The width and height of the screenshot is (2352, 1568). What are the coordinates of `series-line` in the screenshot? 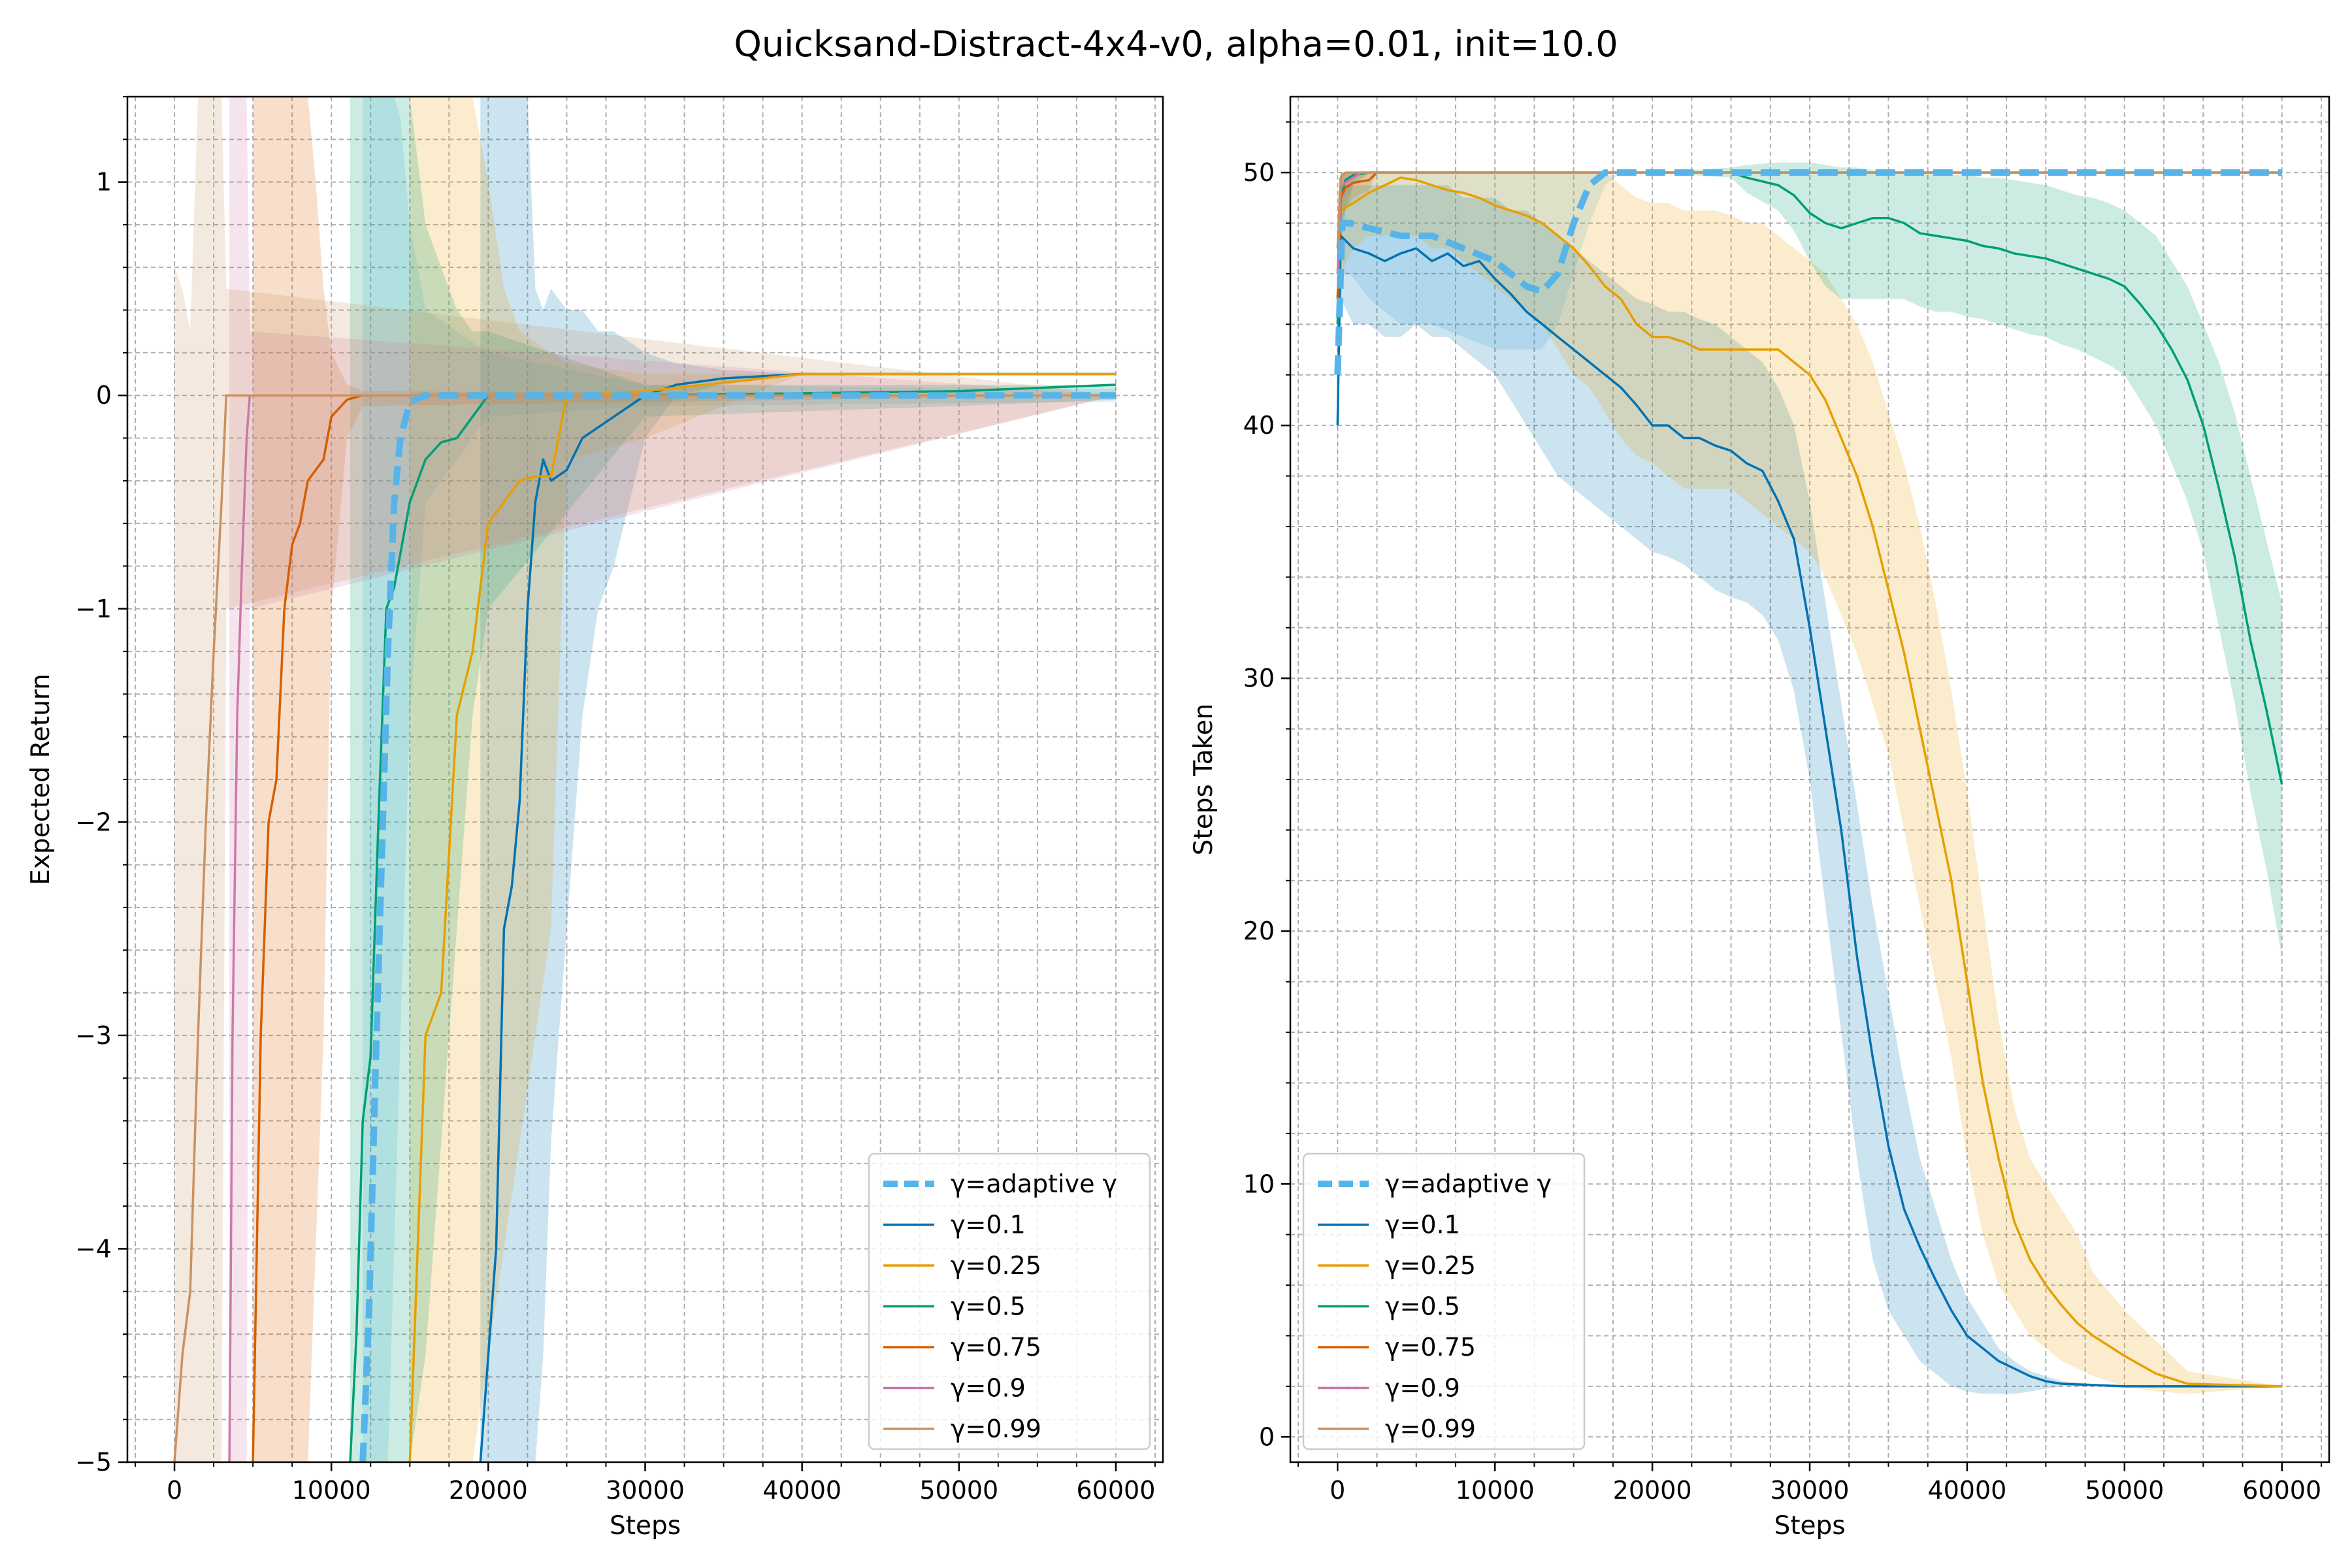 It's located at (1808, 272).